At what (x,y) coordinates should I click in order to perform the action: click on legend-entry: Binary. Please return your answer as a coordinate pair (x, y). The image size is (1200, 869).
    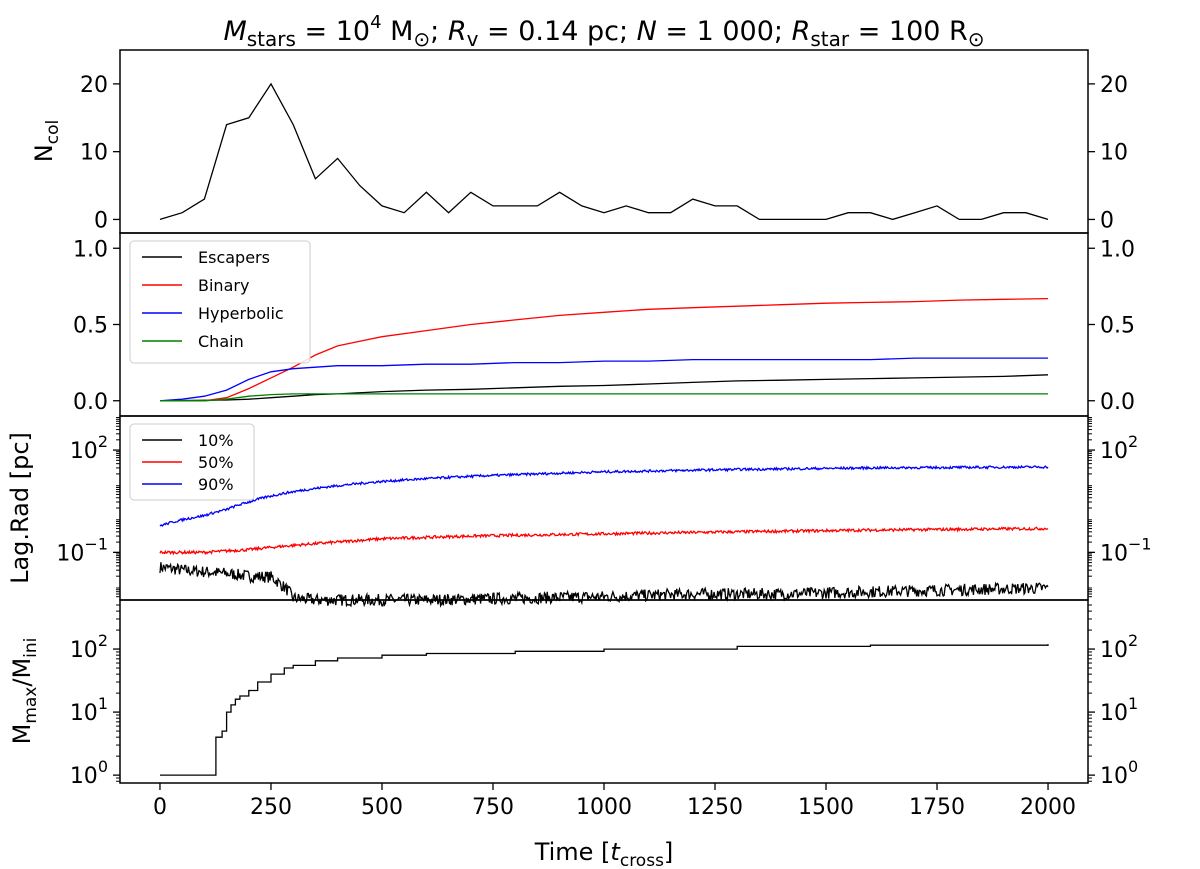
    Looking at the image, I should click on (223, 285).